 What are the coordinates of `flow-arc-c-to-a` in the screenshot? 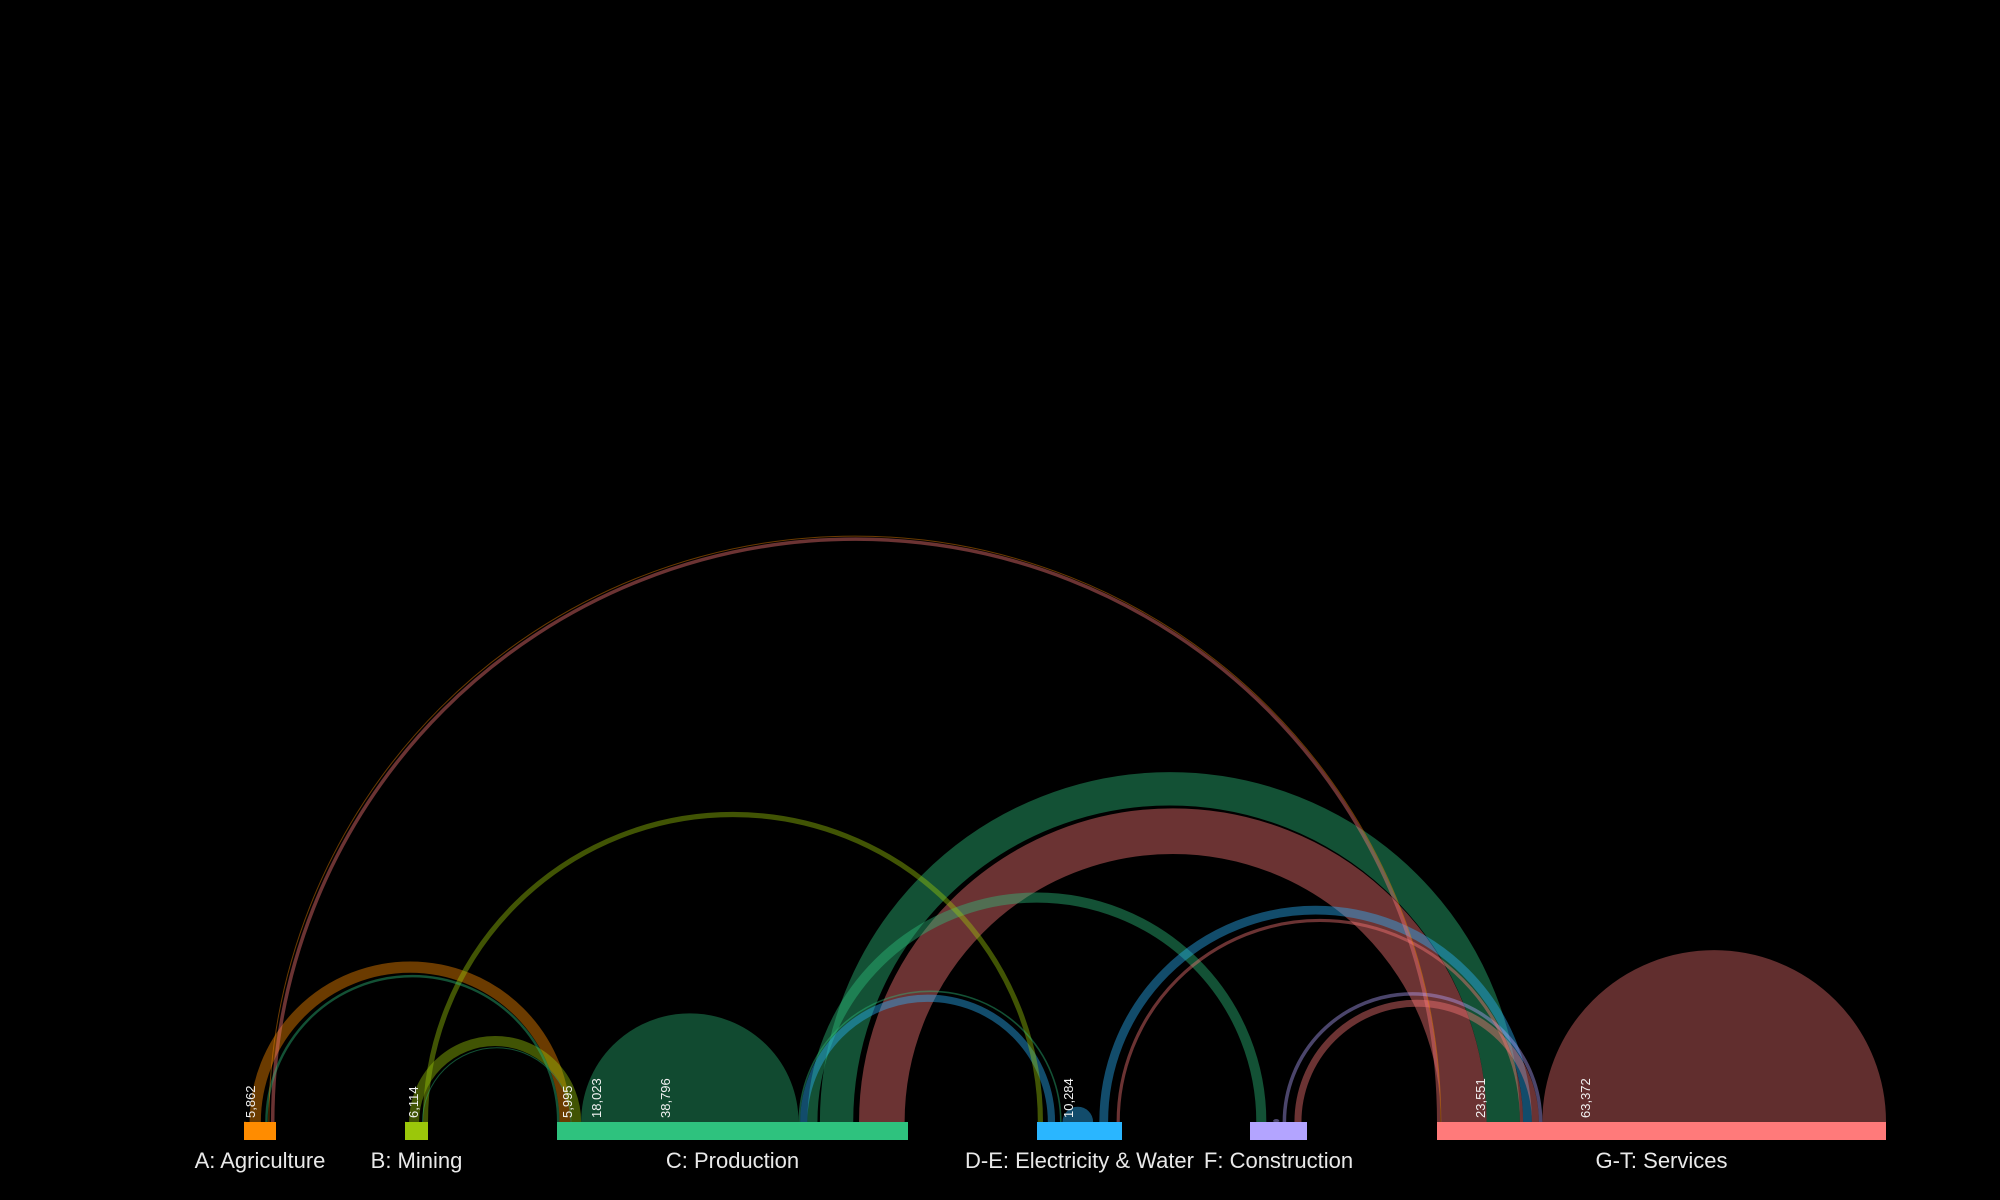 It's located at (412, 1048).